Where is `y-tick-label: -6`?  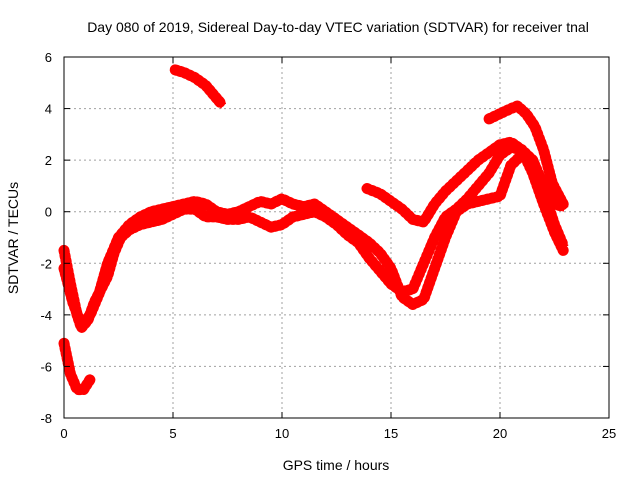
y-tick-label: -6 is located at coordinates (46, 366).